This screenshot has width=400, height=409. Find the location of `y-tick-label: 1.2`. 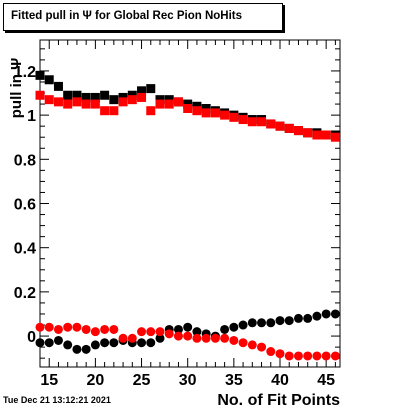

y-tick-label: 1.2 is located at coordinates (25, 72).